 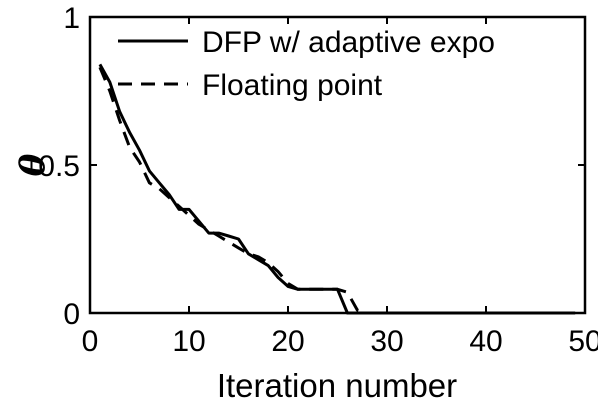 I want to click on y-tick-label-1: 0.5, so click(x=59, y=166).